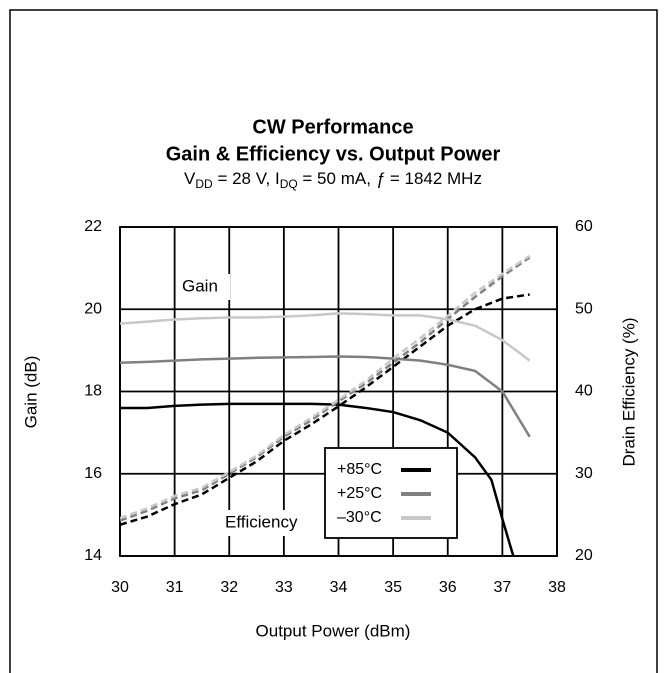 This screenshot has height=673, width=667. I want to click on y2-axis-label: Drain Efficiency (%), so click(628, 392).